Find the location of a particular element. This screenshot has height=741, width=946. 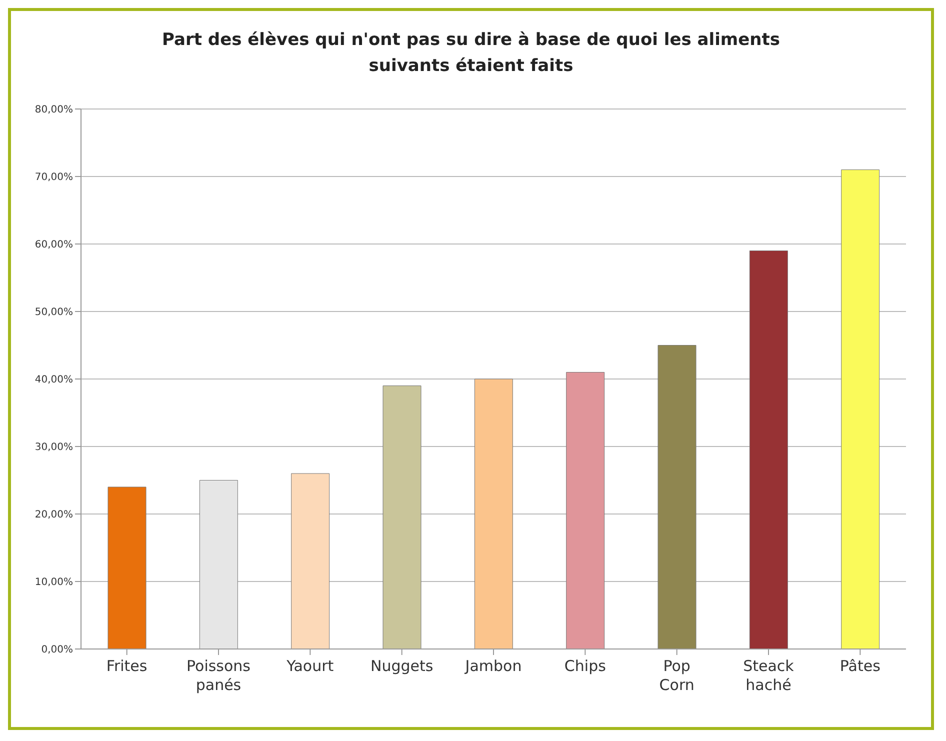

y-tick-label: 50,00% is located at coordinates (53, 312).